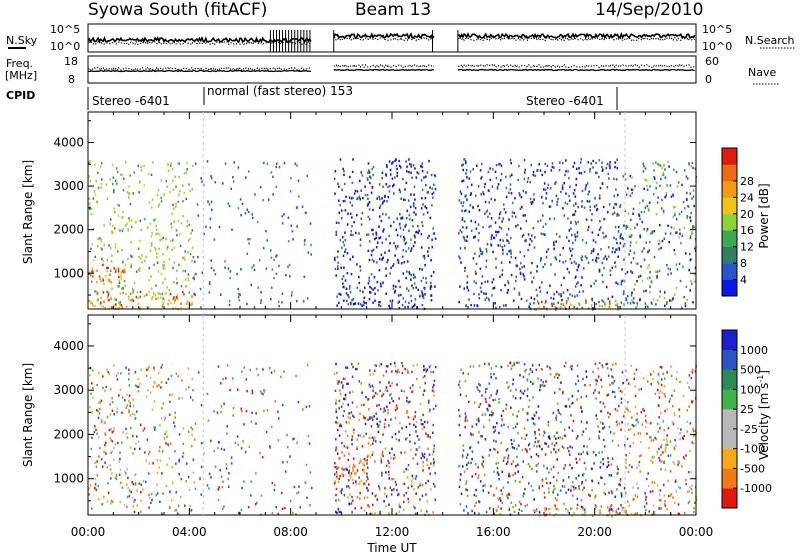 The width and height of the screenshot is (800, 554). What do you see at coordinates (391, 547) in the screenshot?
I see `x-axis-label: Time UT` at bounding box center [391, 547].